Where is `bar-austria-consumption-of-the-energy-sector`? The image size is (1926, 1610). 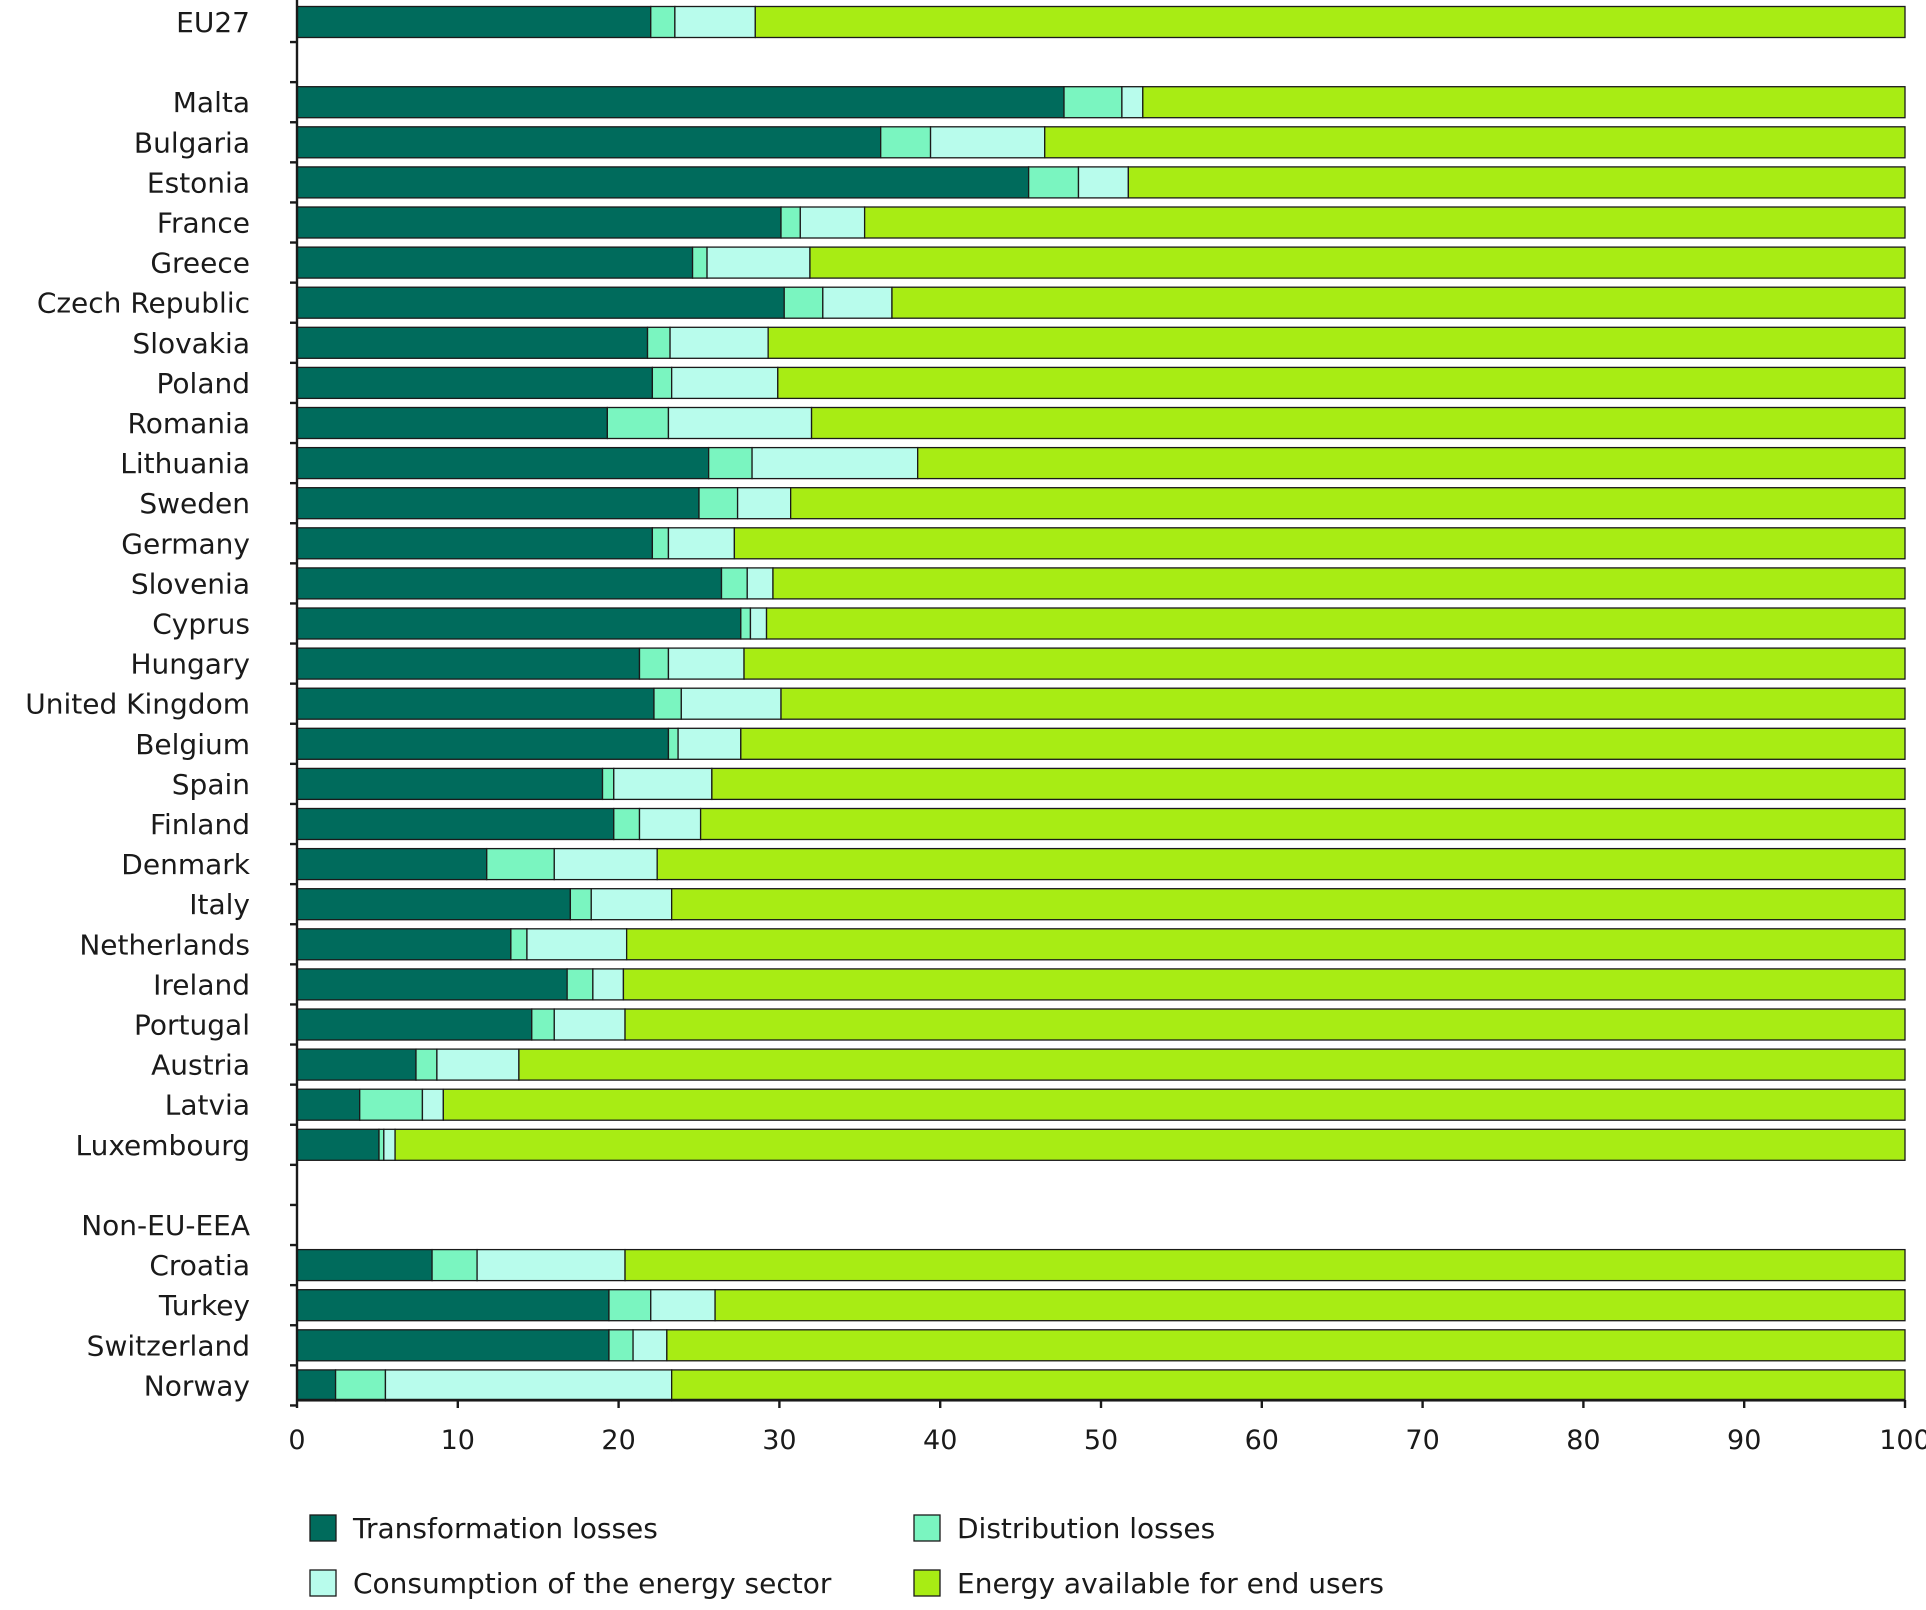 bar-austria-consumption-of-the-energy-sector is located at coordinates (478, 1064).